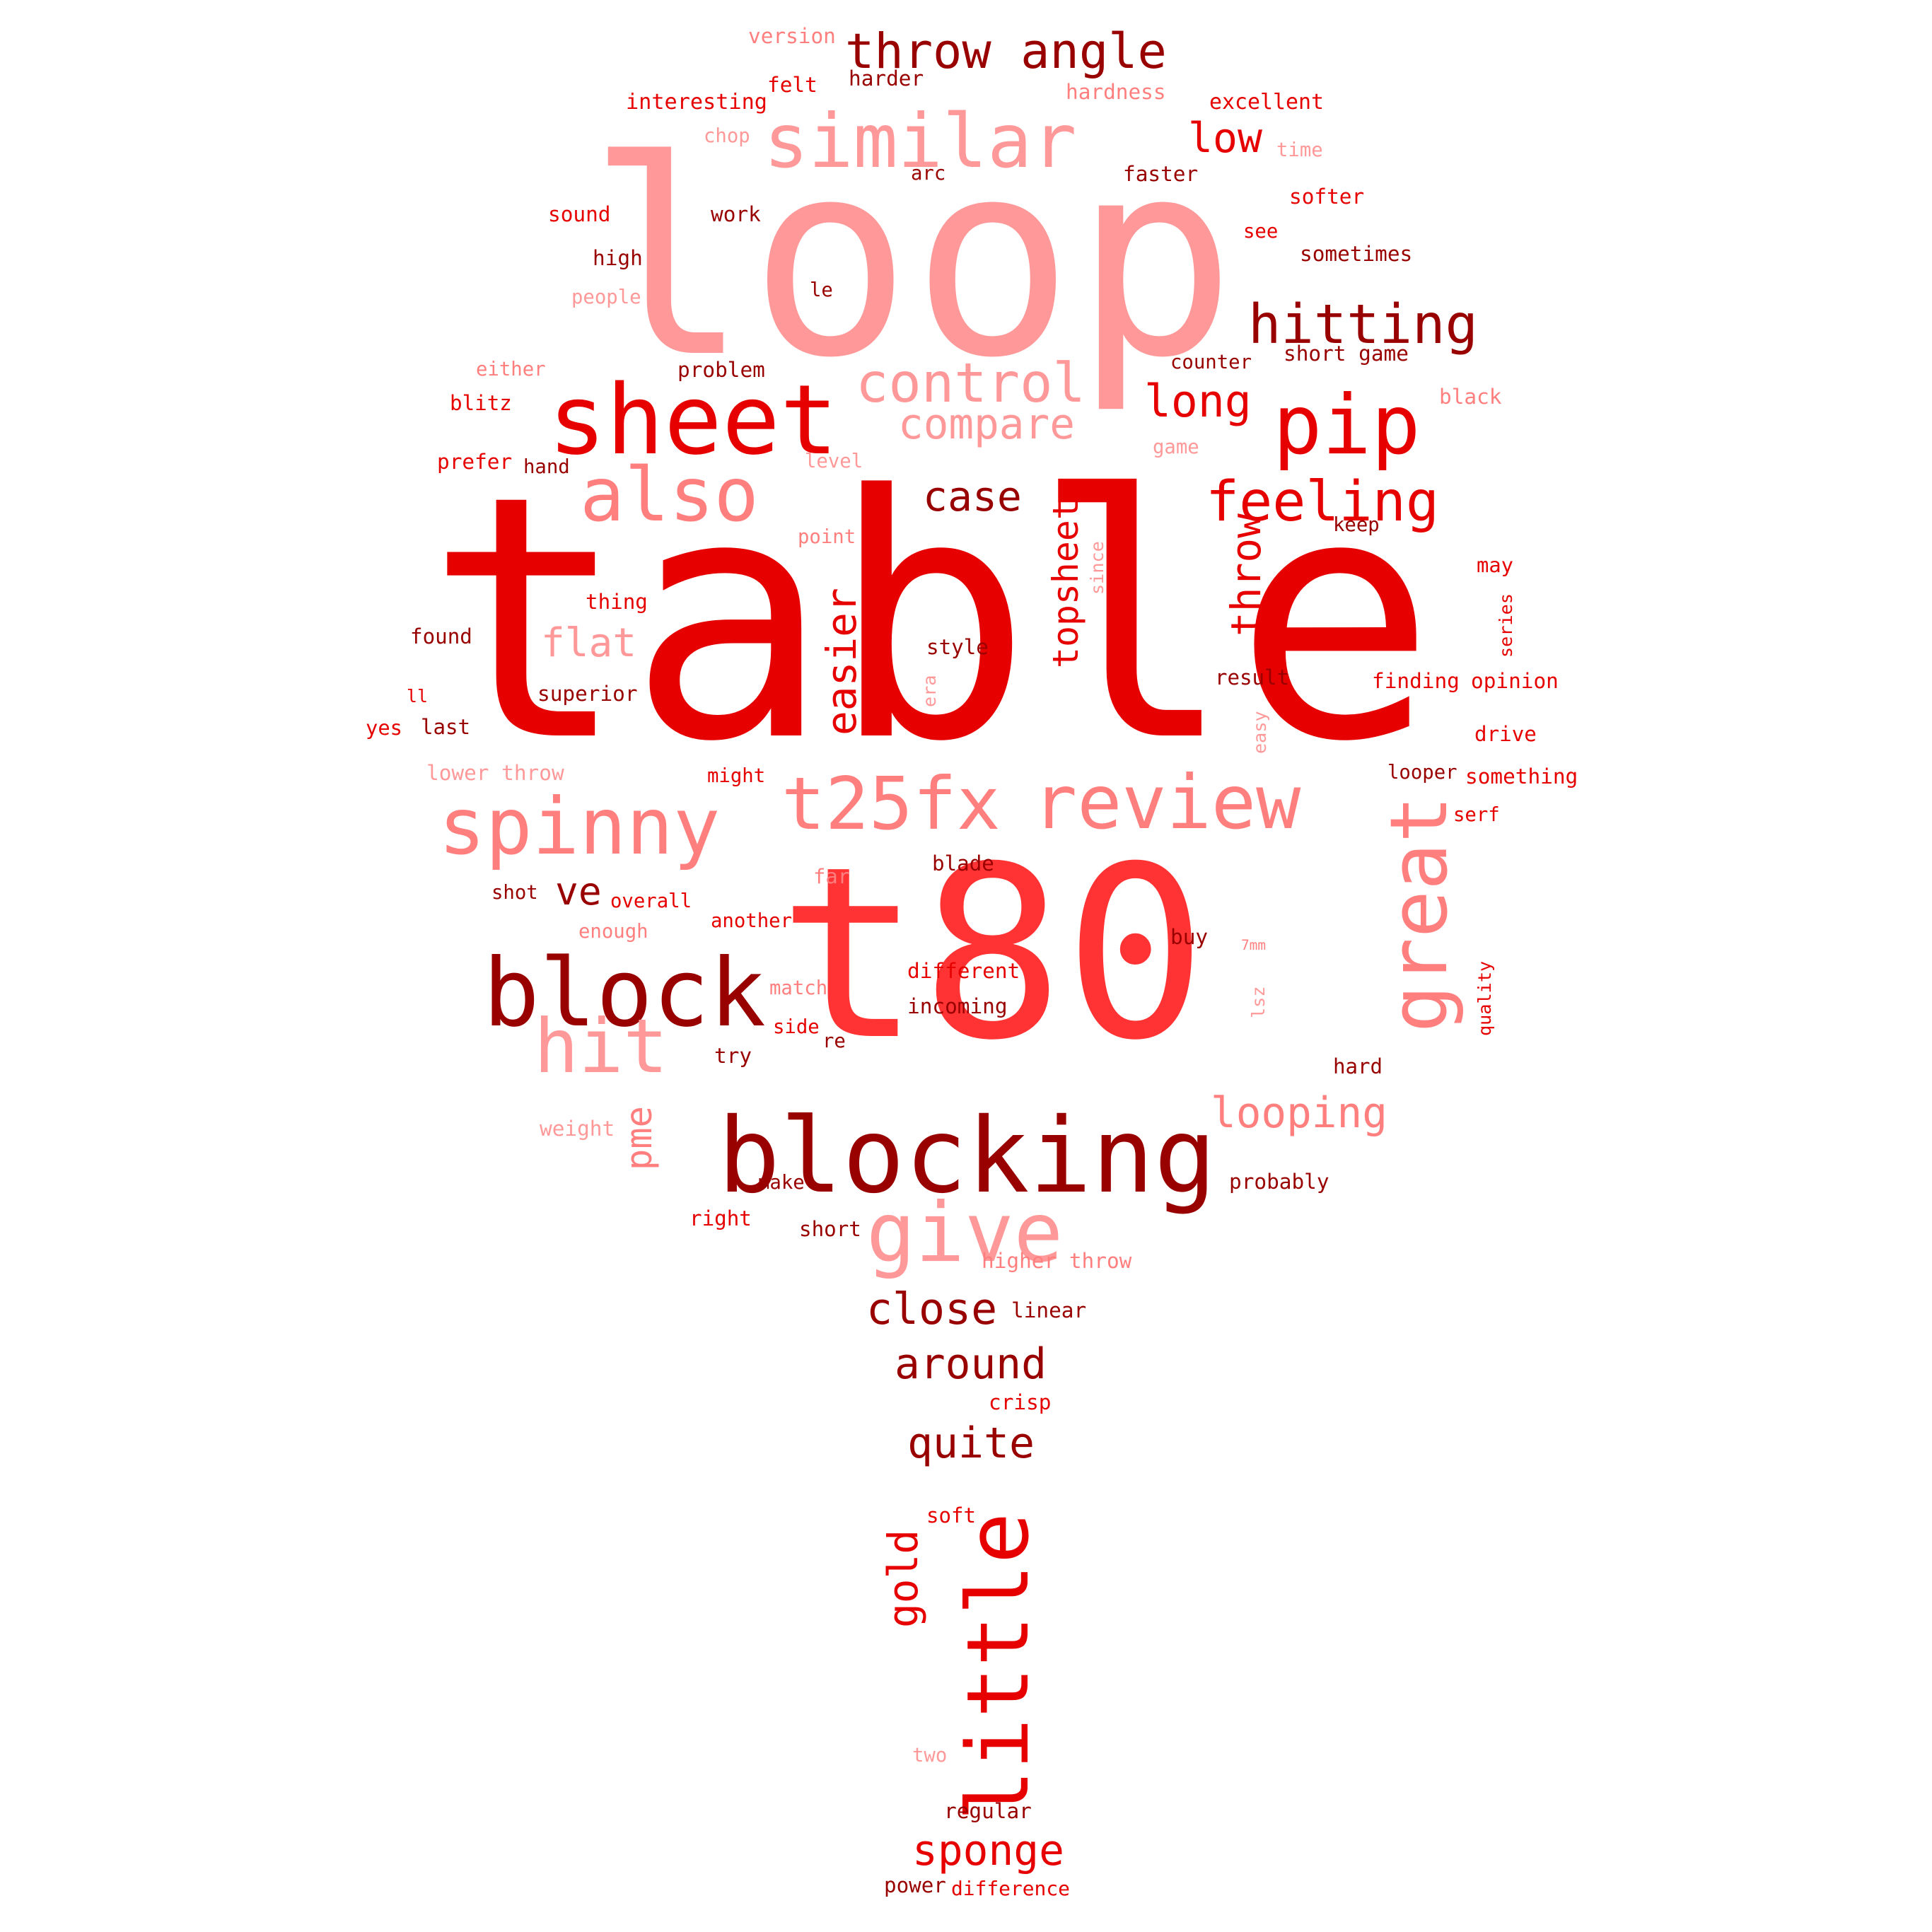  Describe the element at coordinates (1166, 802) in the screenshot. I see `word-review: review` at that location.